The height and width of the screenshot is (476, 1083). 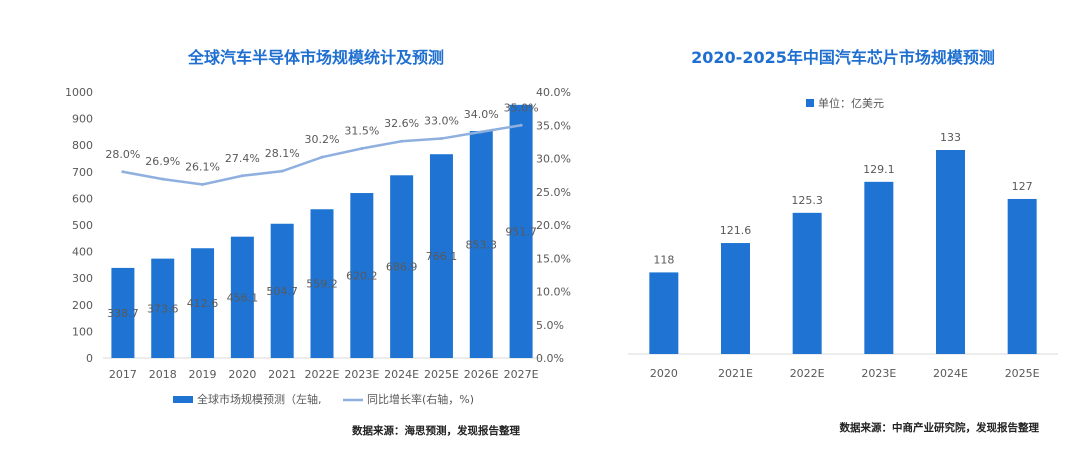 I want to click on right-y-tick-label: 30.0%, so click(x=553, y=159).